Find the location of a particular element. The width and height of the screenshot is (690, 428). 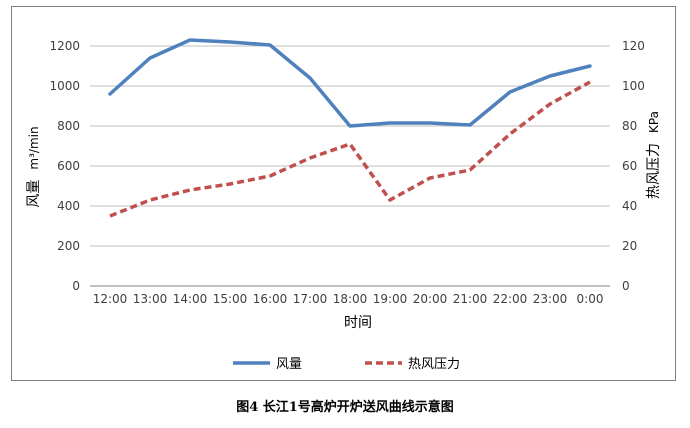

x-tick-label: 18:00 is located at coordinates (350, 299).